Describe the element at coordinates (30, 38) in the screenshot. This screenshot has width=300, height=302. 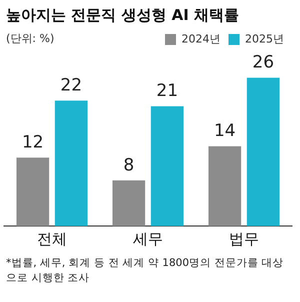
I see `chart-subtitle: (단위: %)` at that location.